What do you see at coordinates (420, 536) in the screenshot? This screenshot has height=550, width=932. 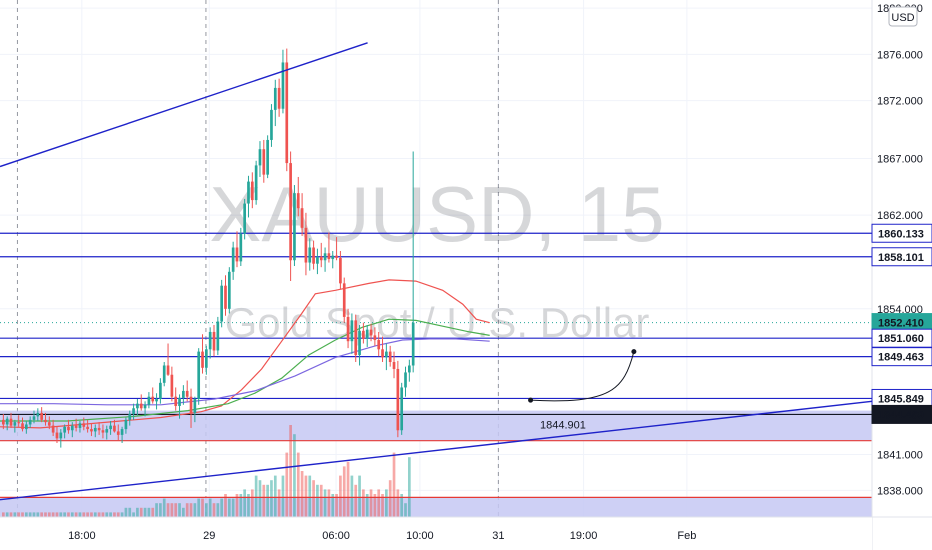 I see `time-tick-label: 10:00` at bounding box center [420, 536].